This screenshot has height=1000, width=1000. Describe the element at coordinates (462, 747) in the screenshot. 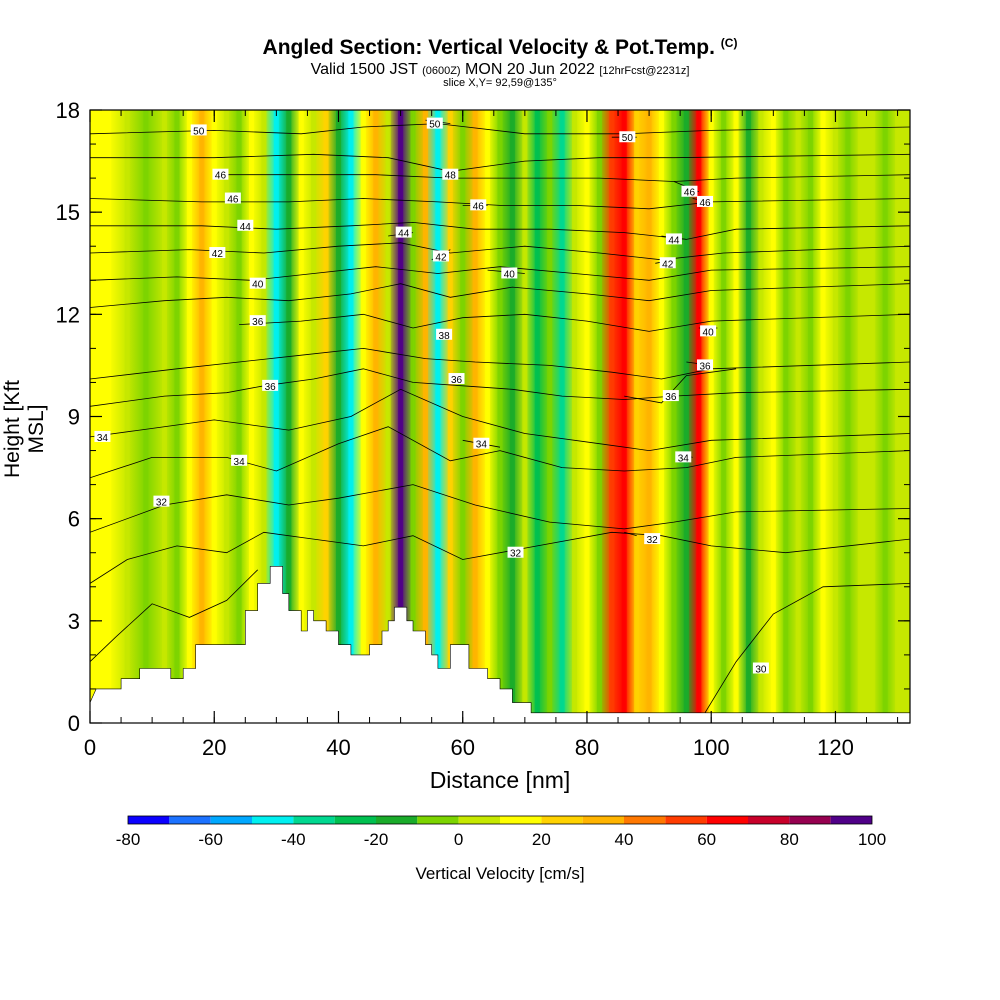

I see `x-tick-label: 60` at that location.